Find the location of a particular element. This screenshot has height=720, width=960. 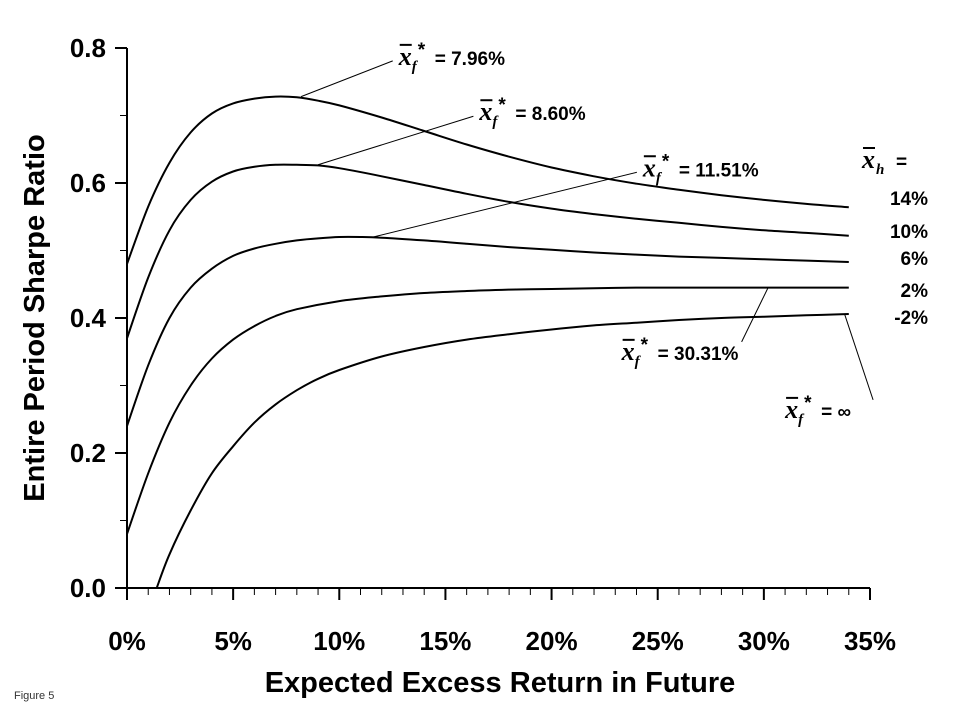

x-axis-title: Expected Excess Return in Future is located at coordinates (500, 683).